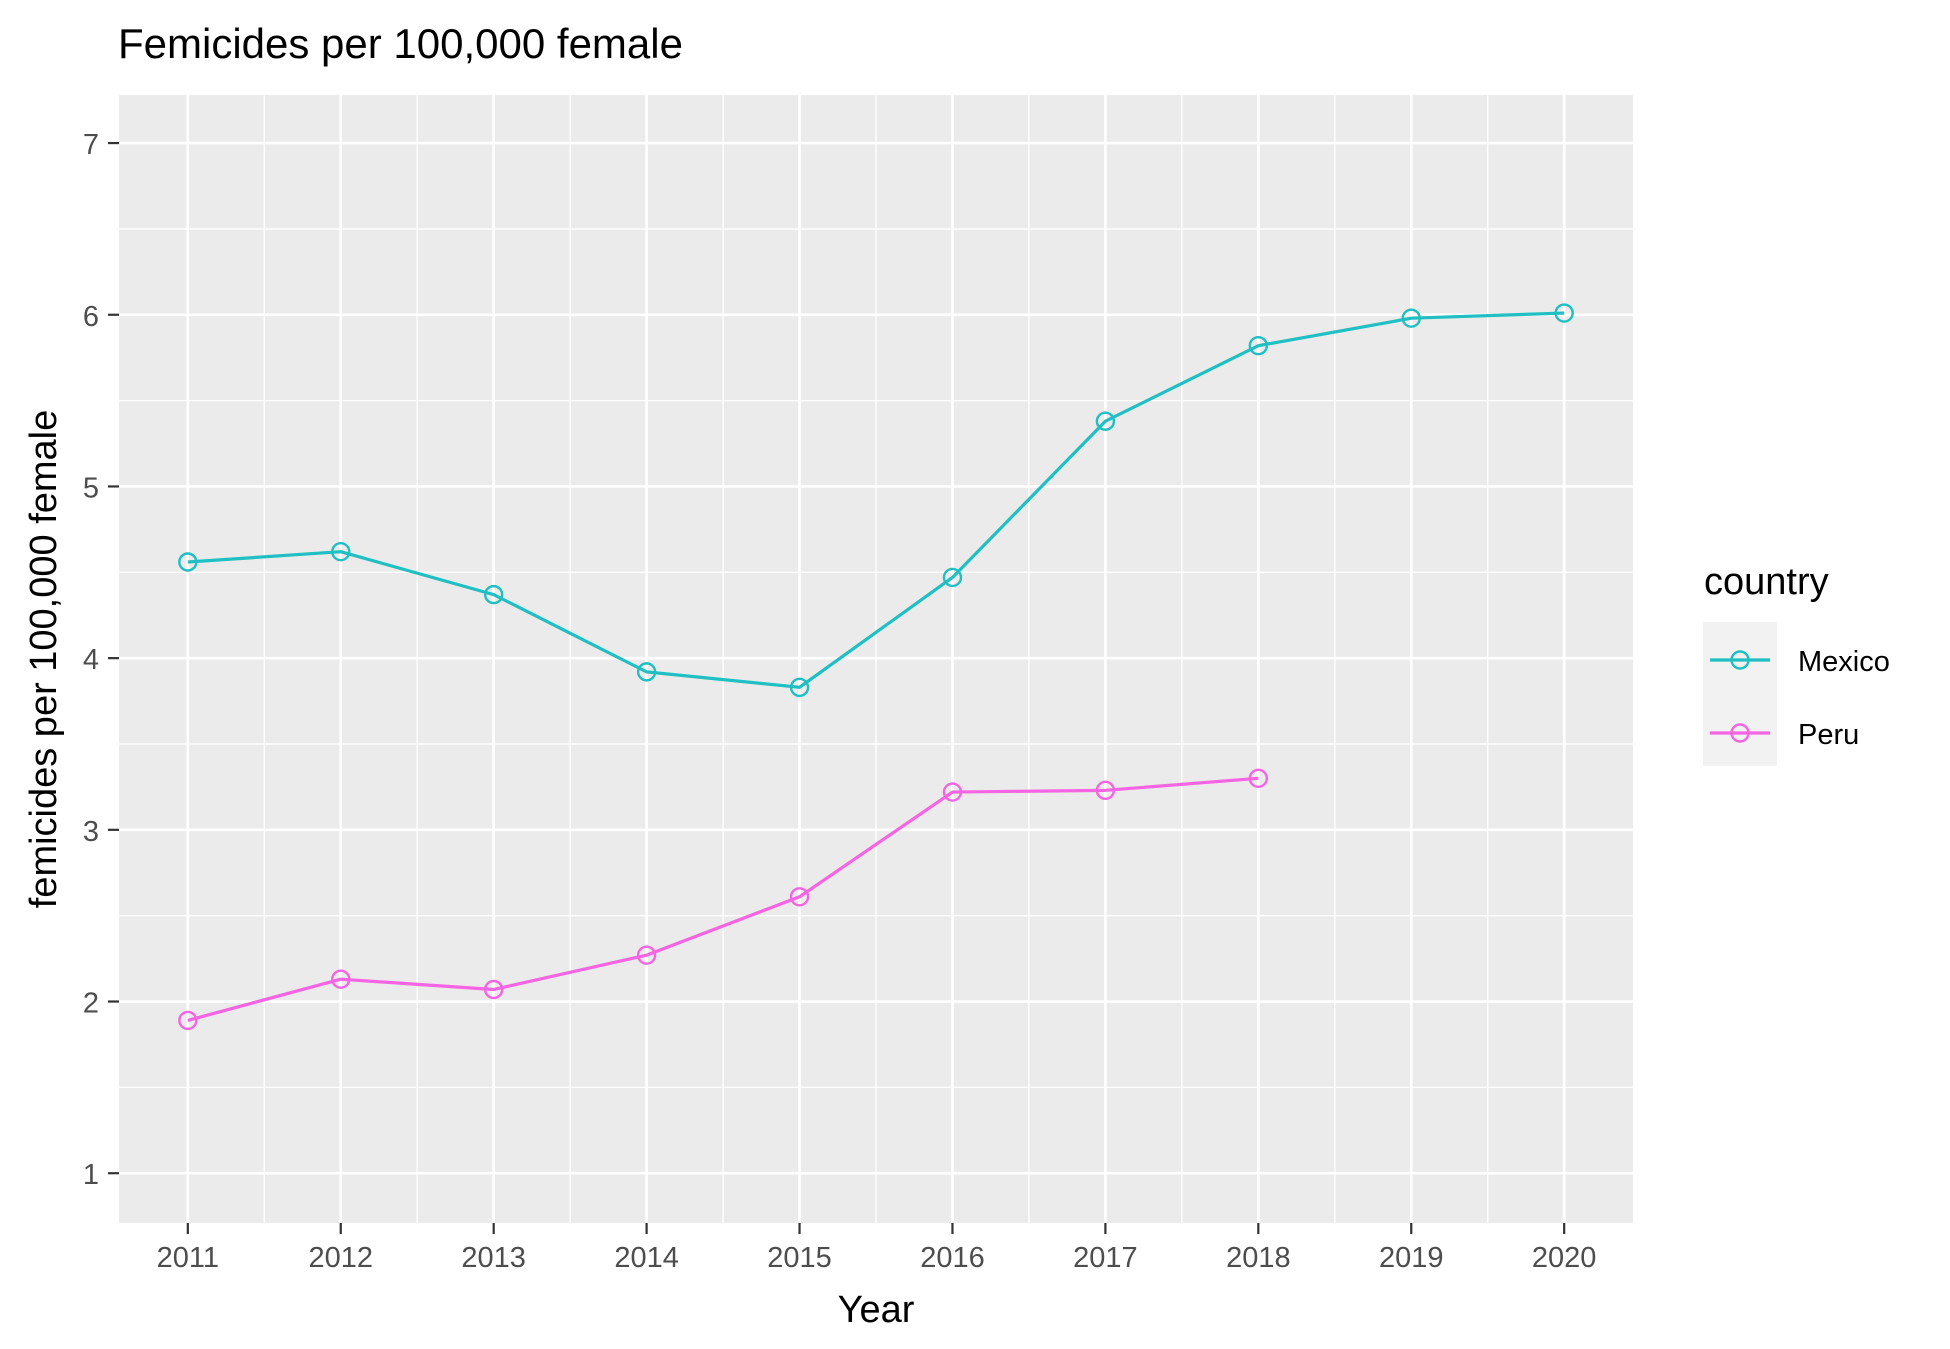 The image size is (1950, 1349). Describe the element at coordinates (493, 1258) in the screenshot. I see `x-tick-label: 2013` at that location.